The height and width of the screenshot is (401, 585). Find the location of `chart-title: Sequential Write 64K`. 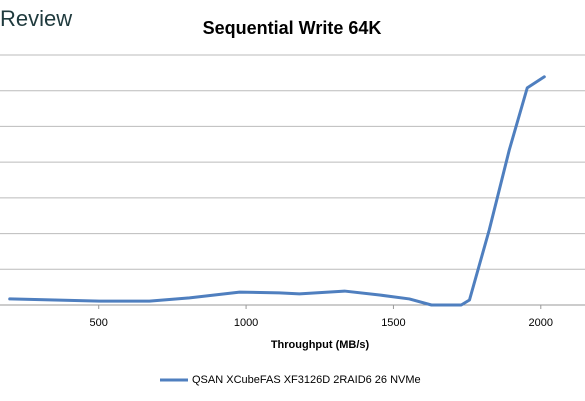

chart-title: Sequential Write 64K is located at coordinates (292, 28).